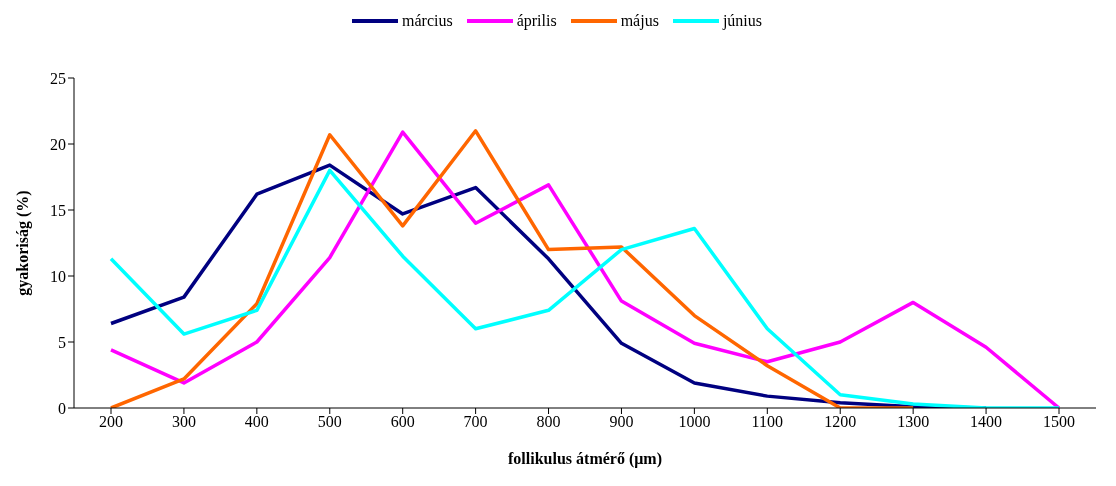 The width and height of the screenshot is (1116, 486). Describe the element at coordinates (58, 276) in the screenshot. I see `y-tick-label: 10` at that location.